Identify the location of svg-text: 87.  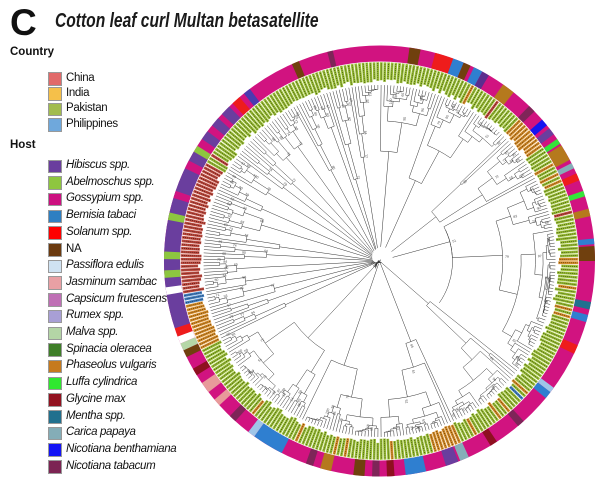
(458, 111).